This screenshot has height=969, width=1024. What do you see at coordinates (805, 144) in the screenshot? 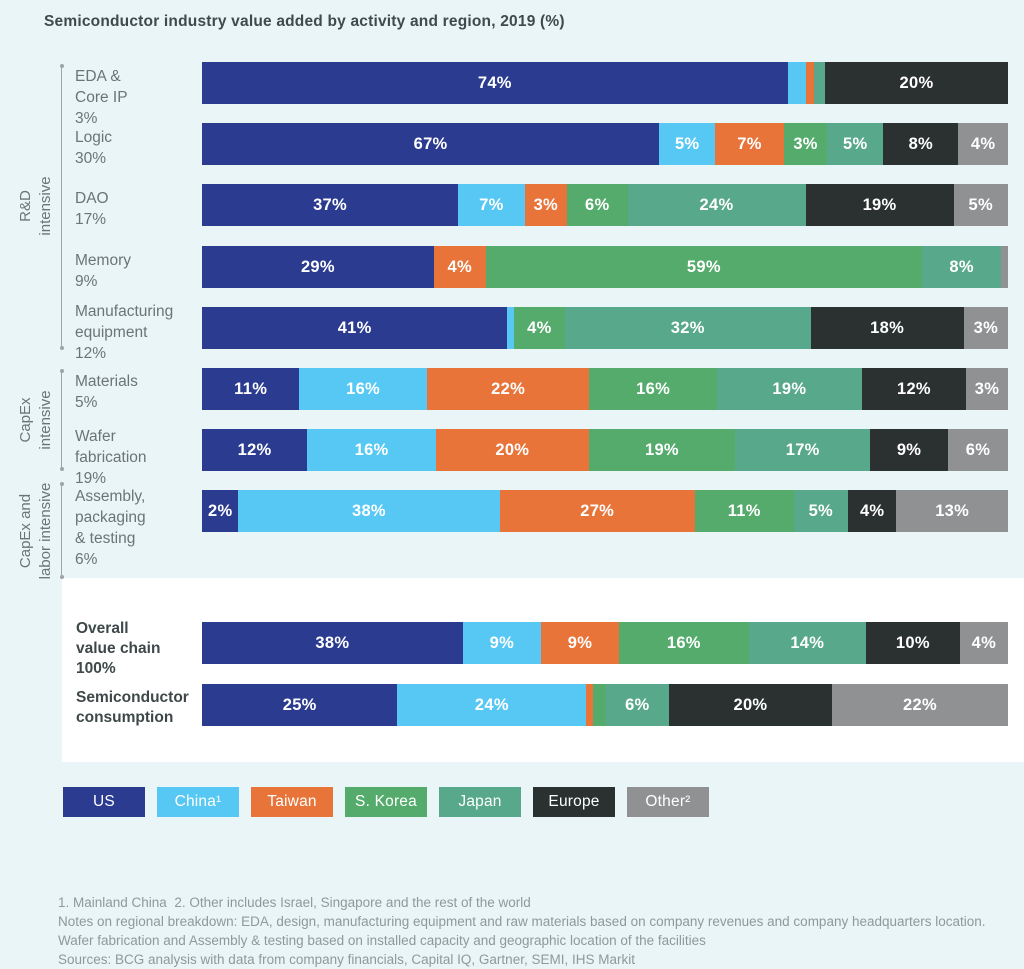
I see `bar-segment-s-korea: 3%` at bounding box center [805, 144].